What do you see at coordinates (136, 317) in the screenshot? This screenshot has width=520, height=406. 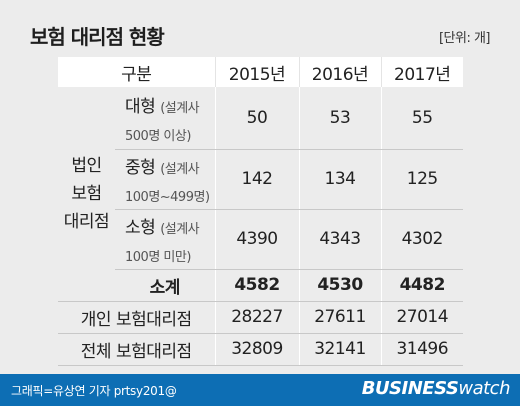 I see `row-label: 개인 보험대리점` at bounding box center [136, 317].